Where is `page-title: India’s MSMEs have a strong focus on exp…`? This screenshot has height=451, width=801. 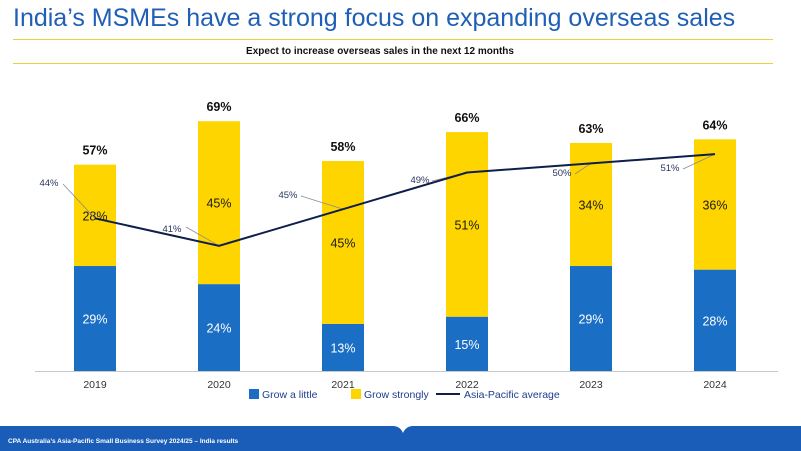
page-title: India’s MSMEs have a strong focus on exp… is located at coordinates (374, 18).